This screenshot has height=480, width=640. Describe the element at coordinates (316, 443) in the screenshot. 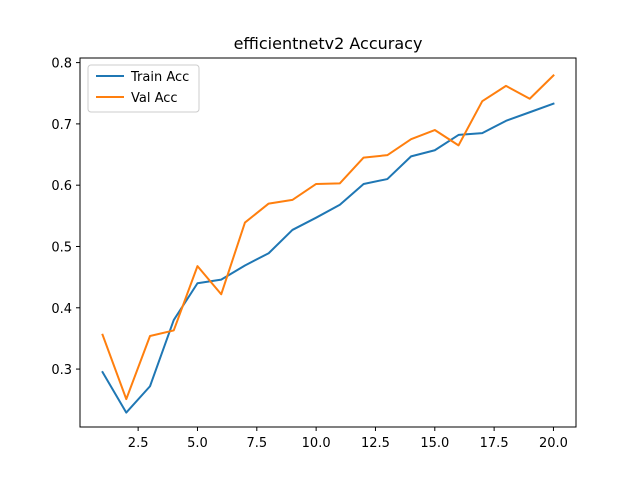

I see `x-tick-label: 10.0` at that location.